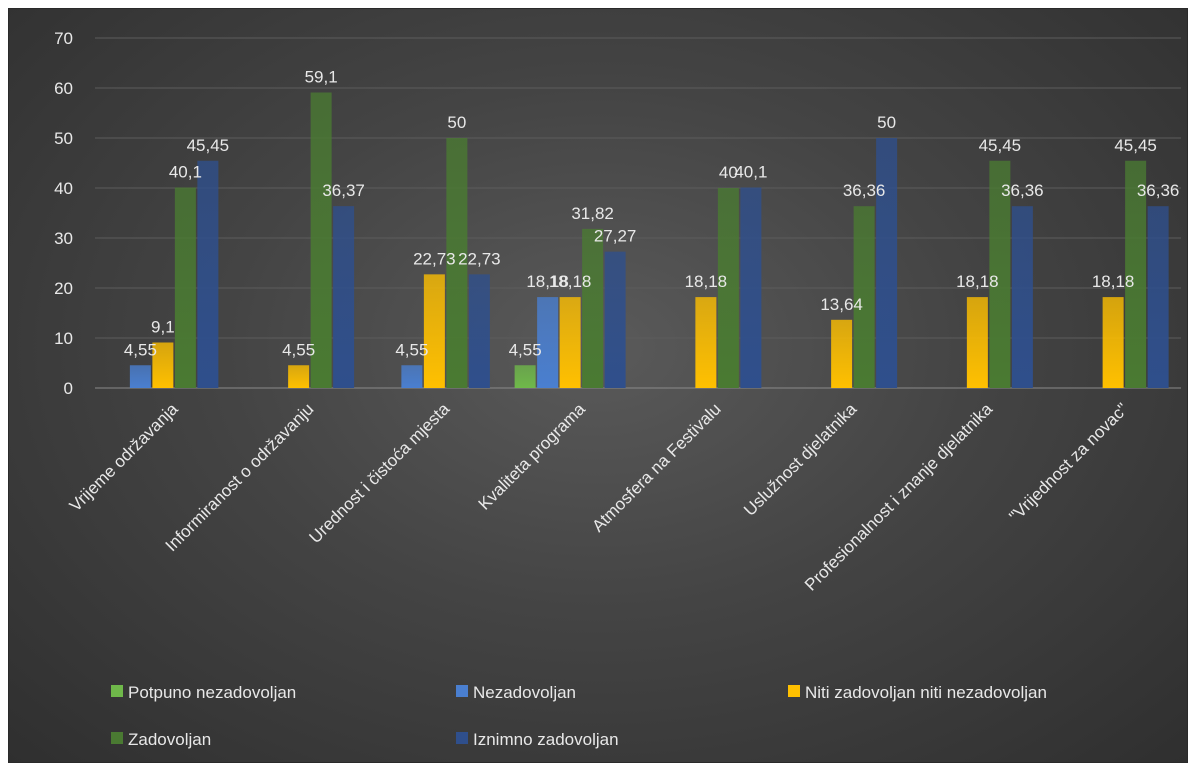  What do you see at coordinates (615, 236) in the screenshot?
I see `data-label: 27,27` at bounding box center [615, 236].